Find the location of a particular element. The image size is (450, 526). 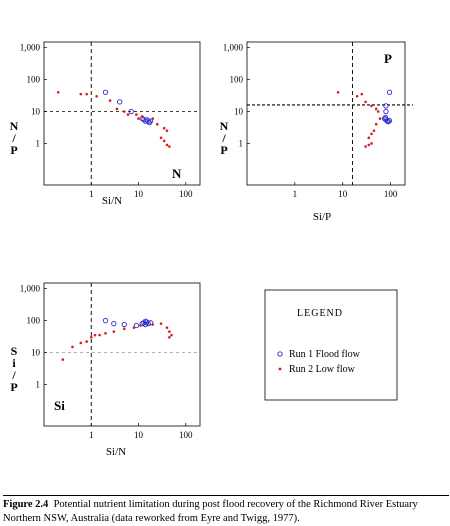

caption-divider is located at coordinates (226, 495).